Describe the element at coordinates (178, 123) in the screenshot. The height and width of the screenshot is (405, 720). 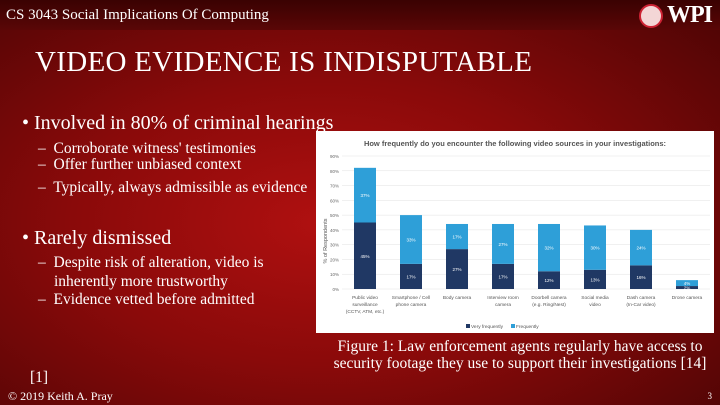
I see `bullet-1: • Involved in 80% of criminal hearings` at that location.